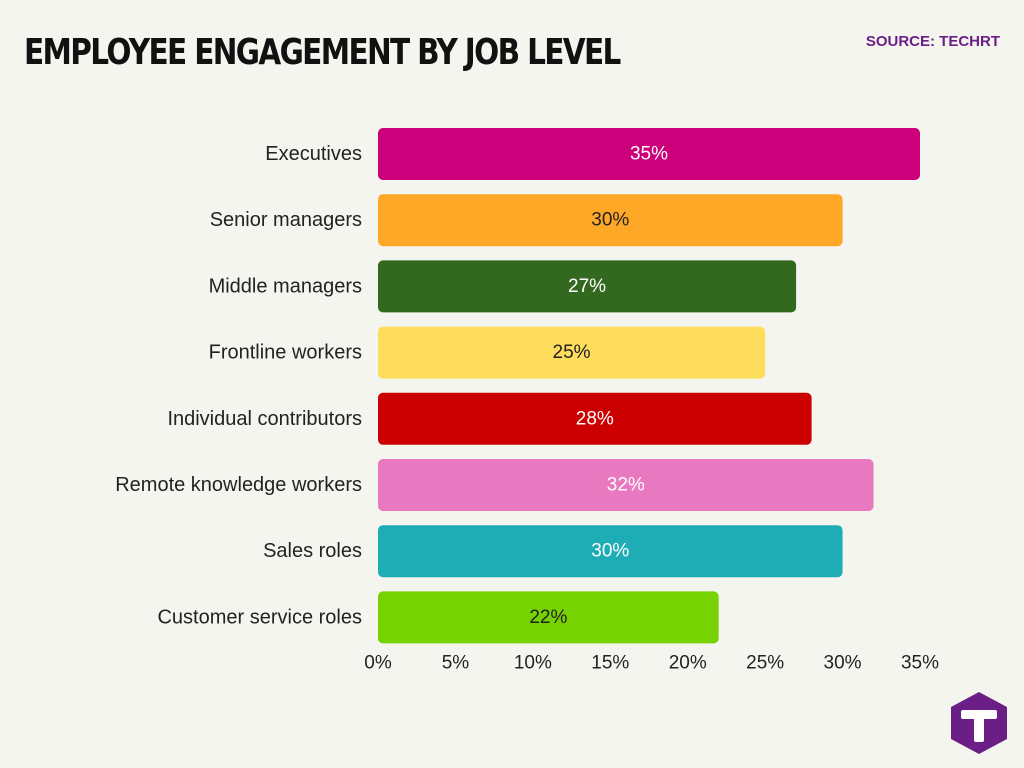 The height and width of the screenshot is (768, 1024). I want to click on x-tick-label: 10%, so click(533, 663).